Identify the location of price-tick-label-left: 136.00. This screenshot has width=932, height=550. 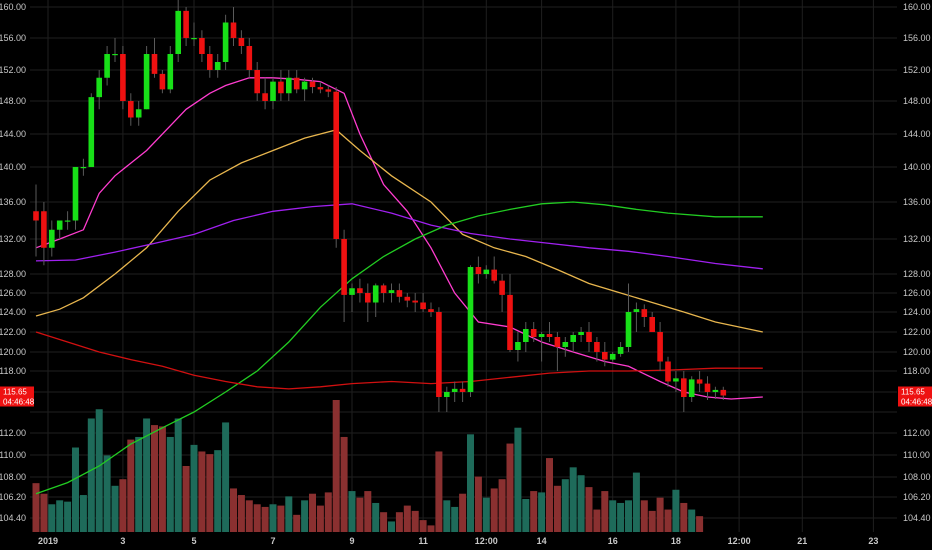
(13, 202).